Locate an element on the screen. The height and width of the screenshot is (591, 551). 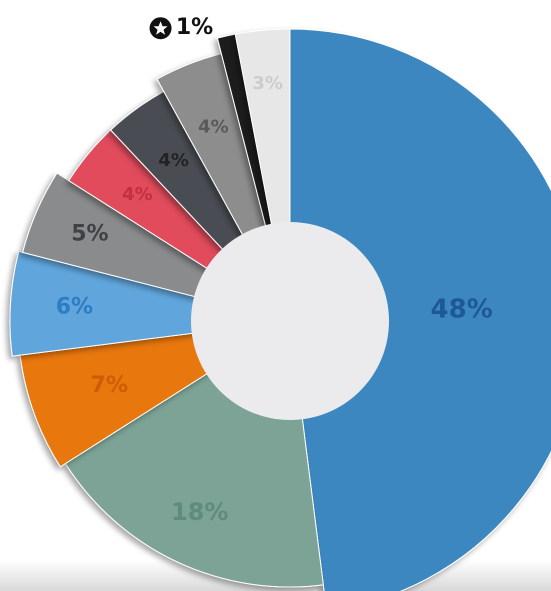
slice is located at coordinates (150, 303).